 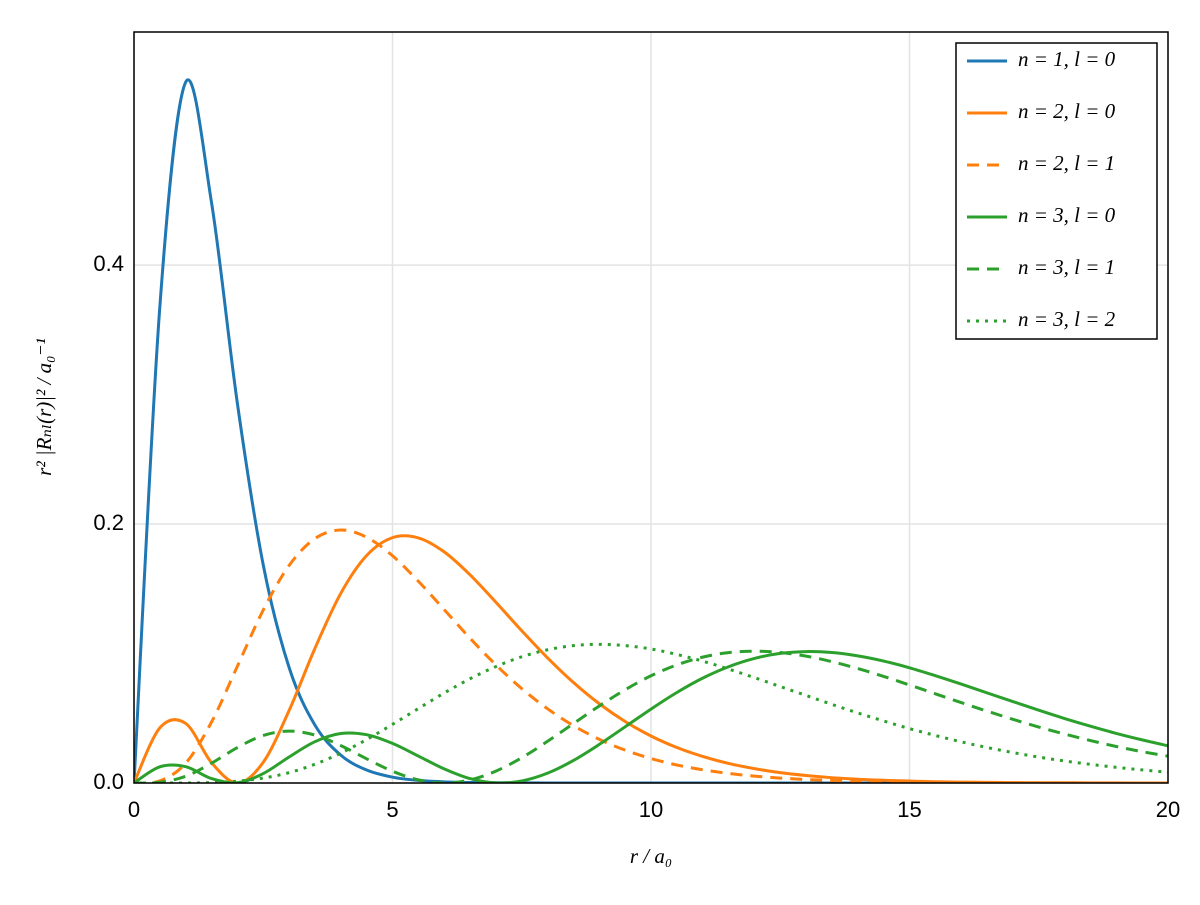 I want to click on legend-box, so click(x=1056, y=191).